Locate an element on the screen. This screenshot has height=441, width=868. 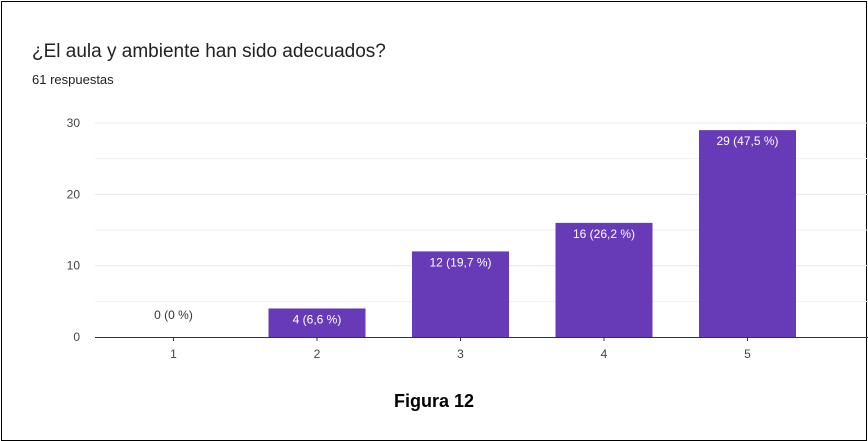
data-label: 0 (0 %) is located at coordinates (173, 315).